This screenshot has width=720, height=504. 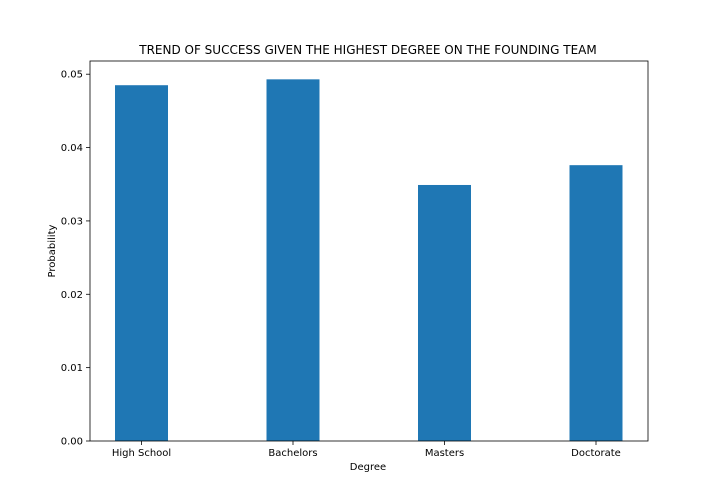 What do you see at coordinates (52, 250) in the screenshot?
I see `y-axis-label: Probability` at bounding box center [52, 250].